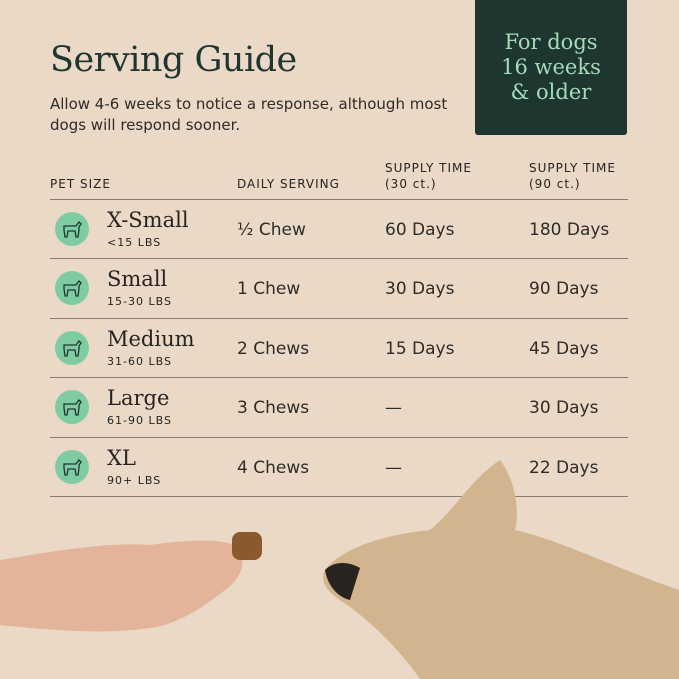 The image size is (679, 679). I want to click on supply-30: 15 Days, so click(420, 349).